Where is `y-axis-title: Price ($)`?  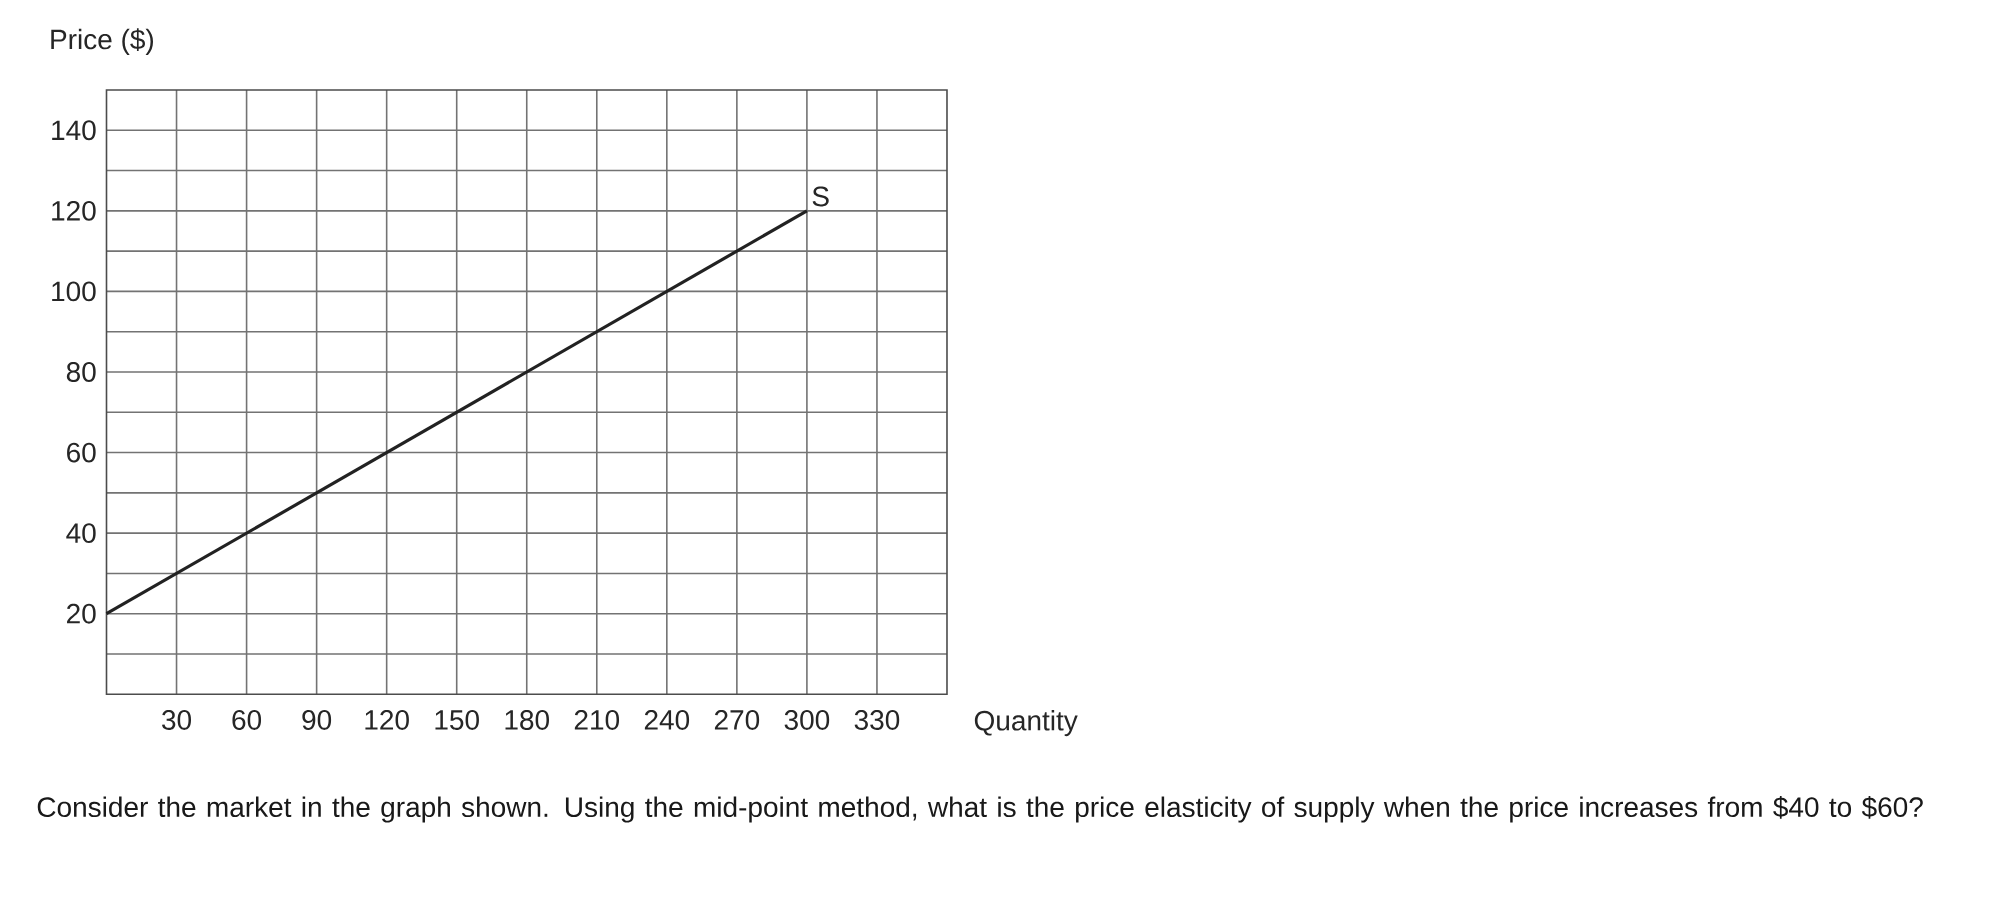 y-axis-title: Price ($) is located at coordinates (102, 41).